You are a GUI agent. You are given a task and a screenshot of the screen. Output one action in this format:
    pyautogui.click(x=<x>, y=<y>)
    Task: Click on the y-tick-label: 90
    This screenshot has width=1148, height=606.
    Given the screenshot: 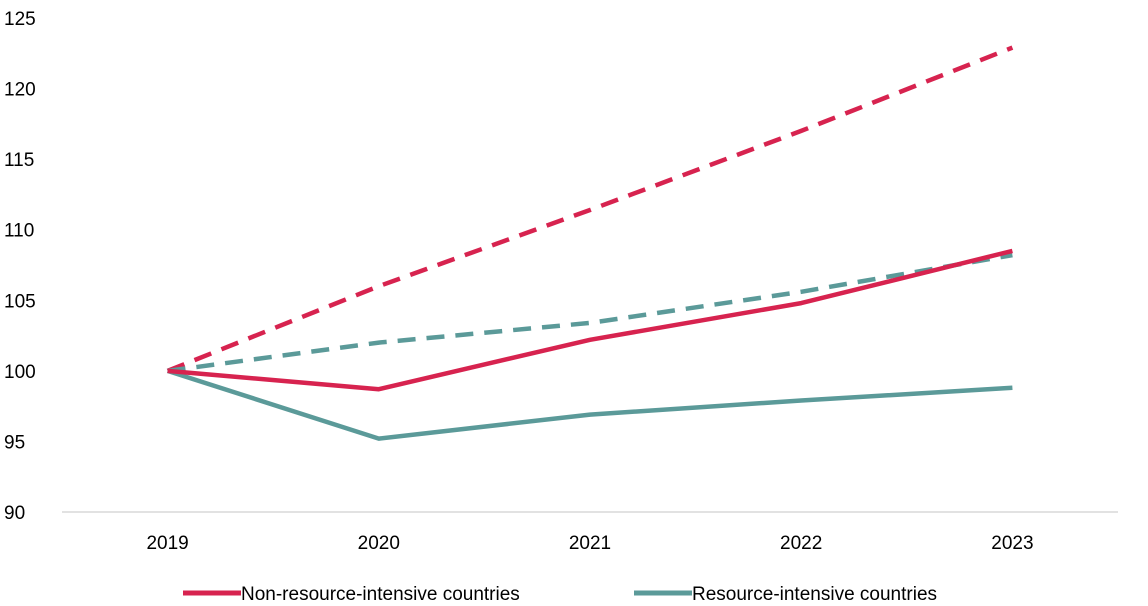 What is the action you would take?
    pyautogui.click(x=14, y=513)
    